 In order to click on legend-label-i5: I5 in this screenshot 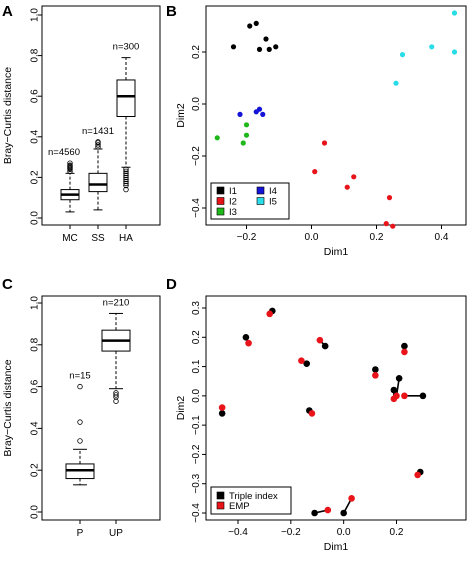, I will do `click(273, 202)`.